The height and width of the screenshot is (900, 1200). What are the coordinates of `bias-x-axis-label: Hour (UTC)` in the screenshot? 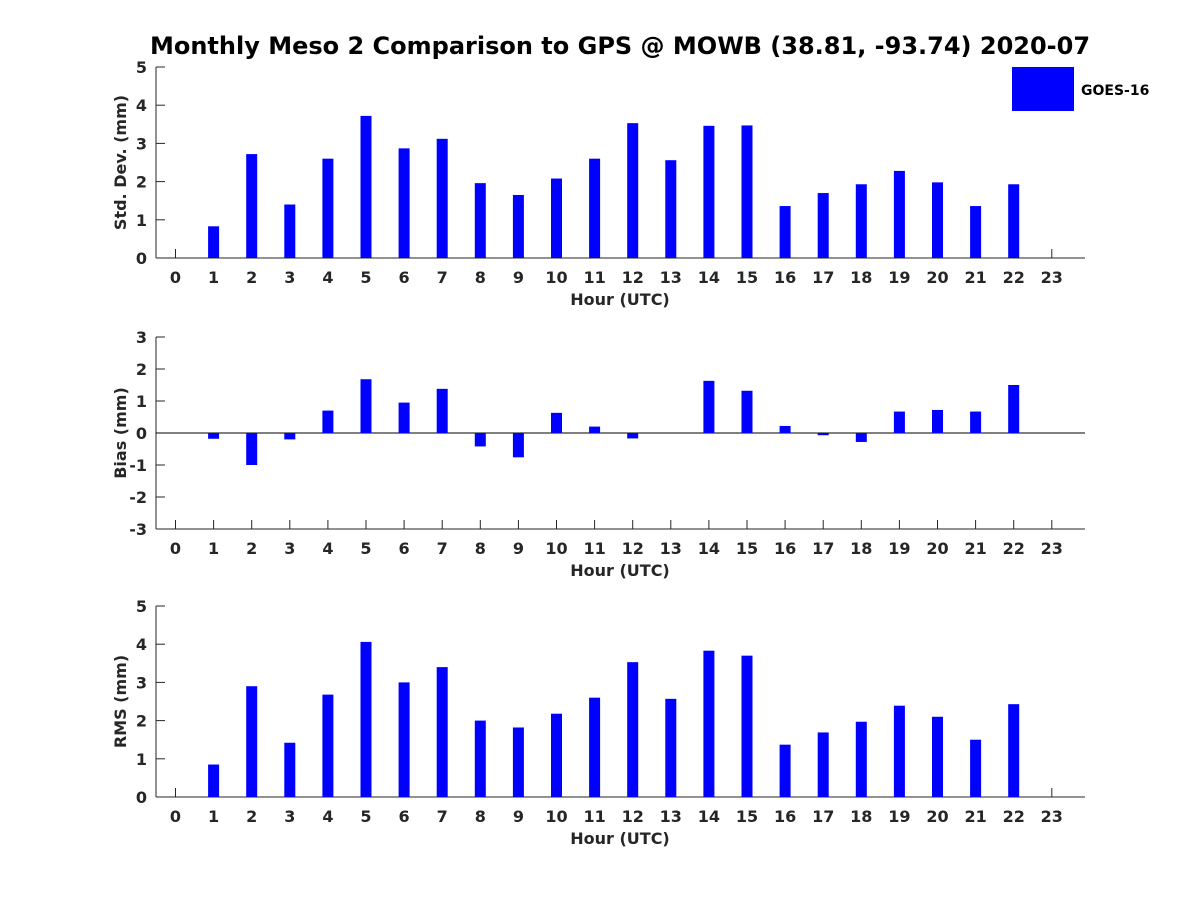 It's located at (620, 570).